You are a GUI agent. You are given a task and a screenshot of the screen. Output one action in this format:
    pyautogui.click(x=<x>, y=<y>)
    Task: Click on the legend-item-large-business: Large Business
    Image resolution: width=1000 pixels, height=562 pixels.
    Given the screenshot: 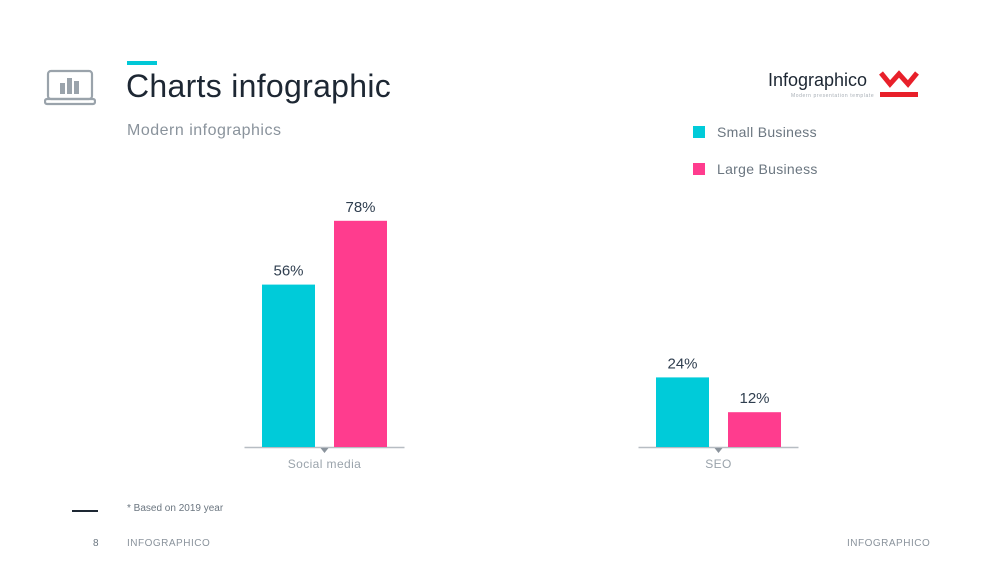 What is the action you would take?
    pyautogui.click(x=755, y=169)
    